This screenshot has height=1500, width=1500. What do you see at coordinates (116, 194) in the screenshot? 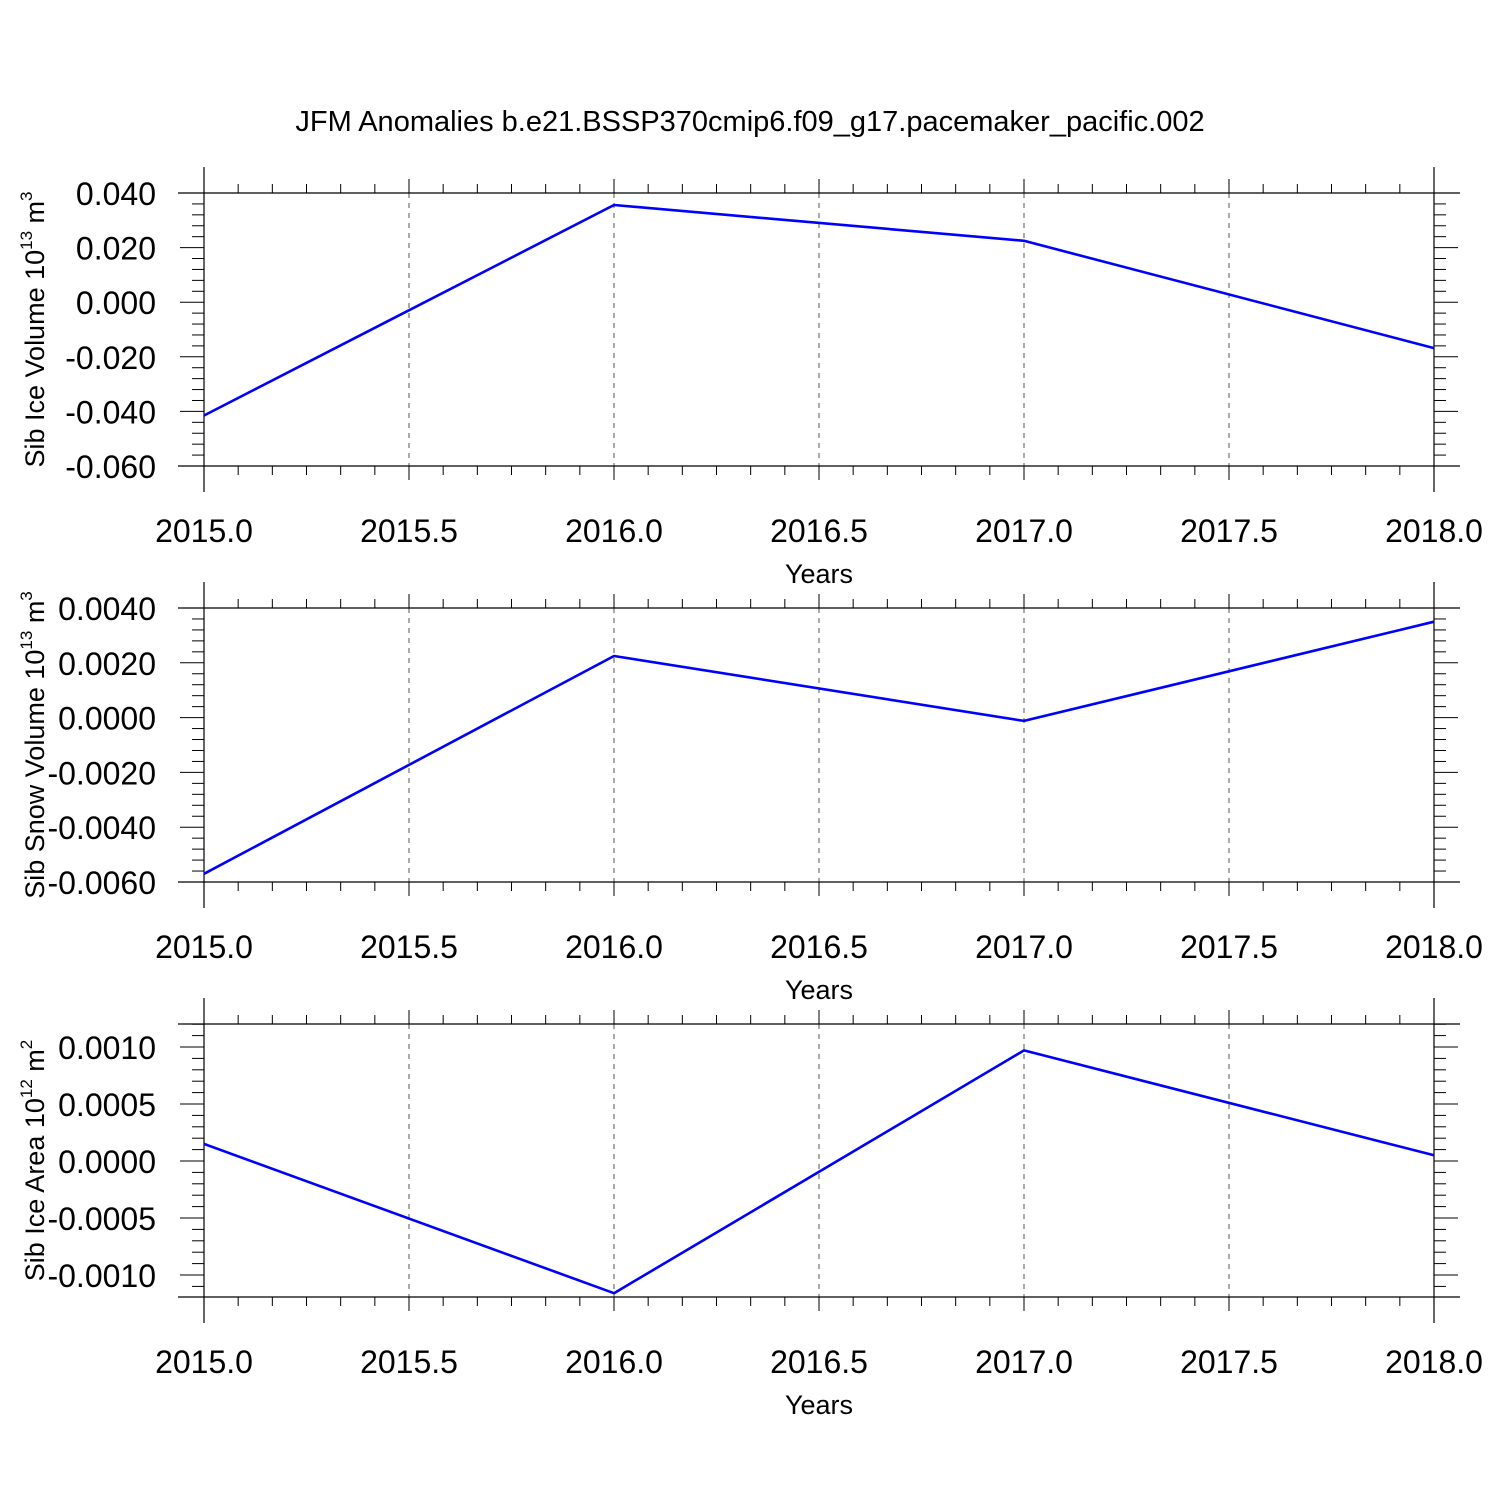
I see `y-tick-label: 0.040` at bounding box center [116, 194].